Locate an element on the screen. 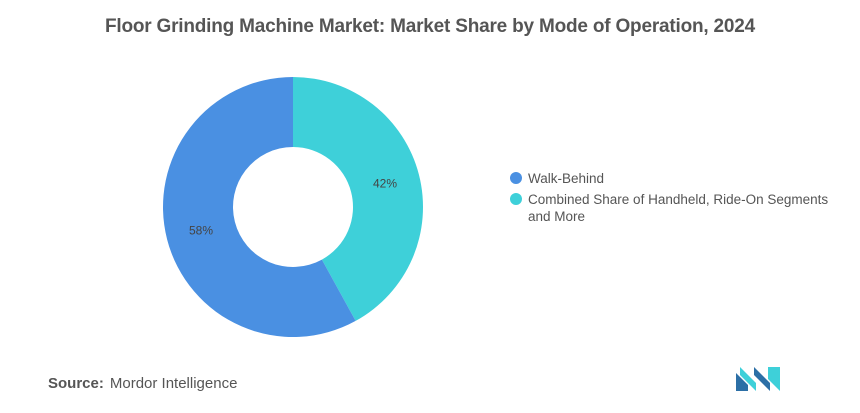 The image size is (860, 413). slice-walk-behind is located at coordinates (259, 207).